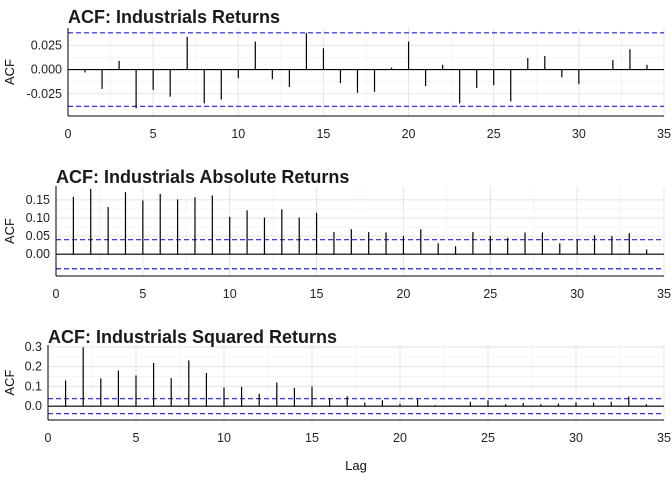 Image resolution: width=672 pixels, height=480 pixels. What do you see at coordinates (38, 218) in the screenshot?
I see `y-tick-label: 0.10` at bounding box center [38, 218].